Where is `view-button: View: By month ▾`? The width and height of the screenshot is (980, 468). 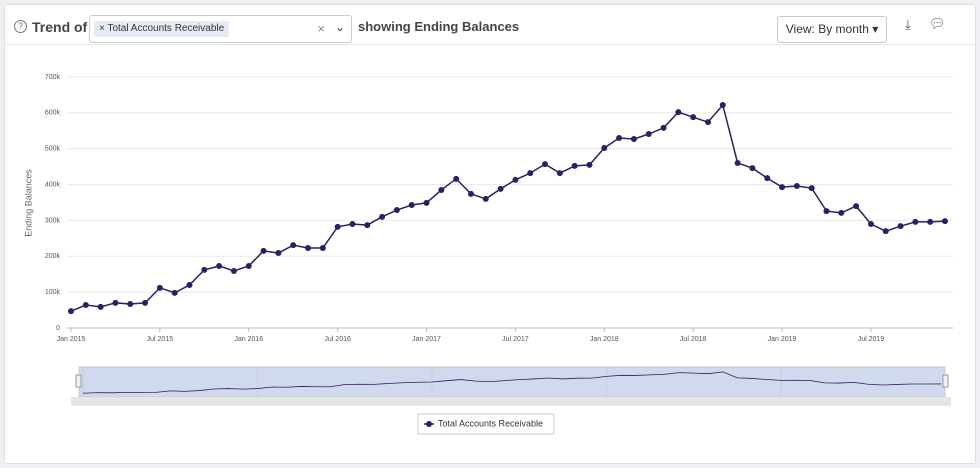 view-button: View: By month ▾ is located at coordinates (832, 29).